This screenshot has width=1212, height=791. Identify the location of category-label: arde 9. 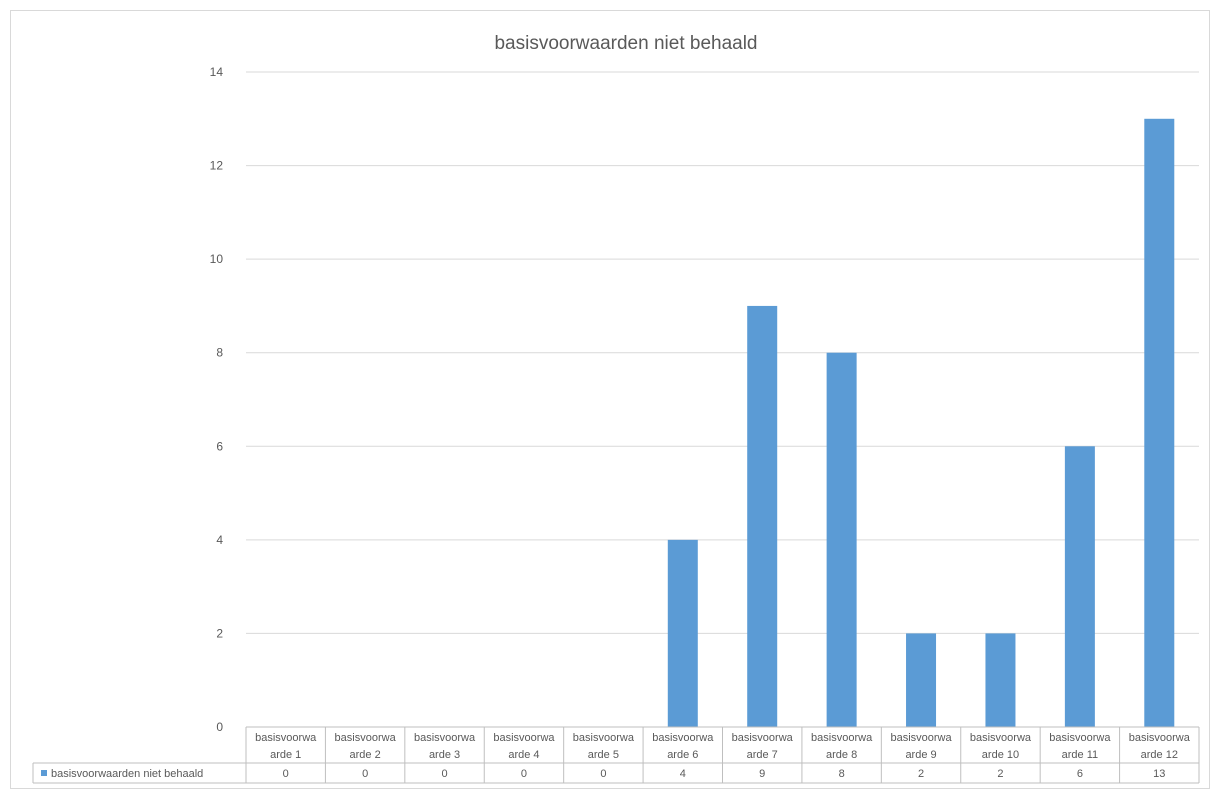
(920, 755).